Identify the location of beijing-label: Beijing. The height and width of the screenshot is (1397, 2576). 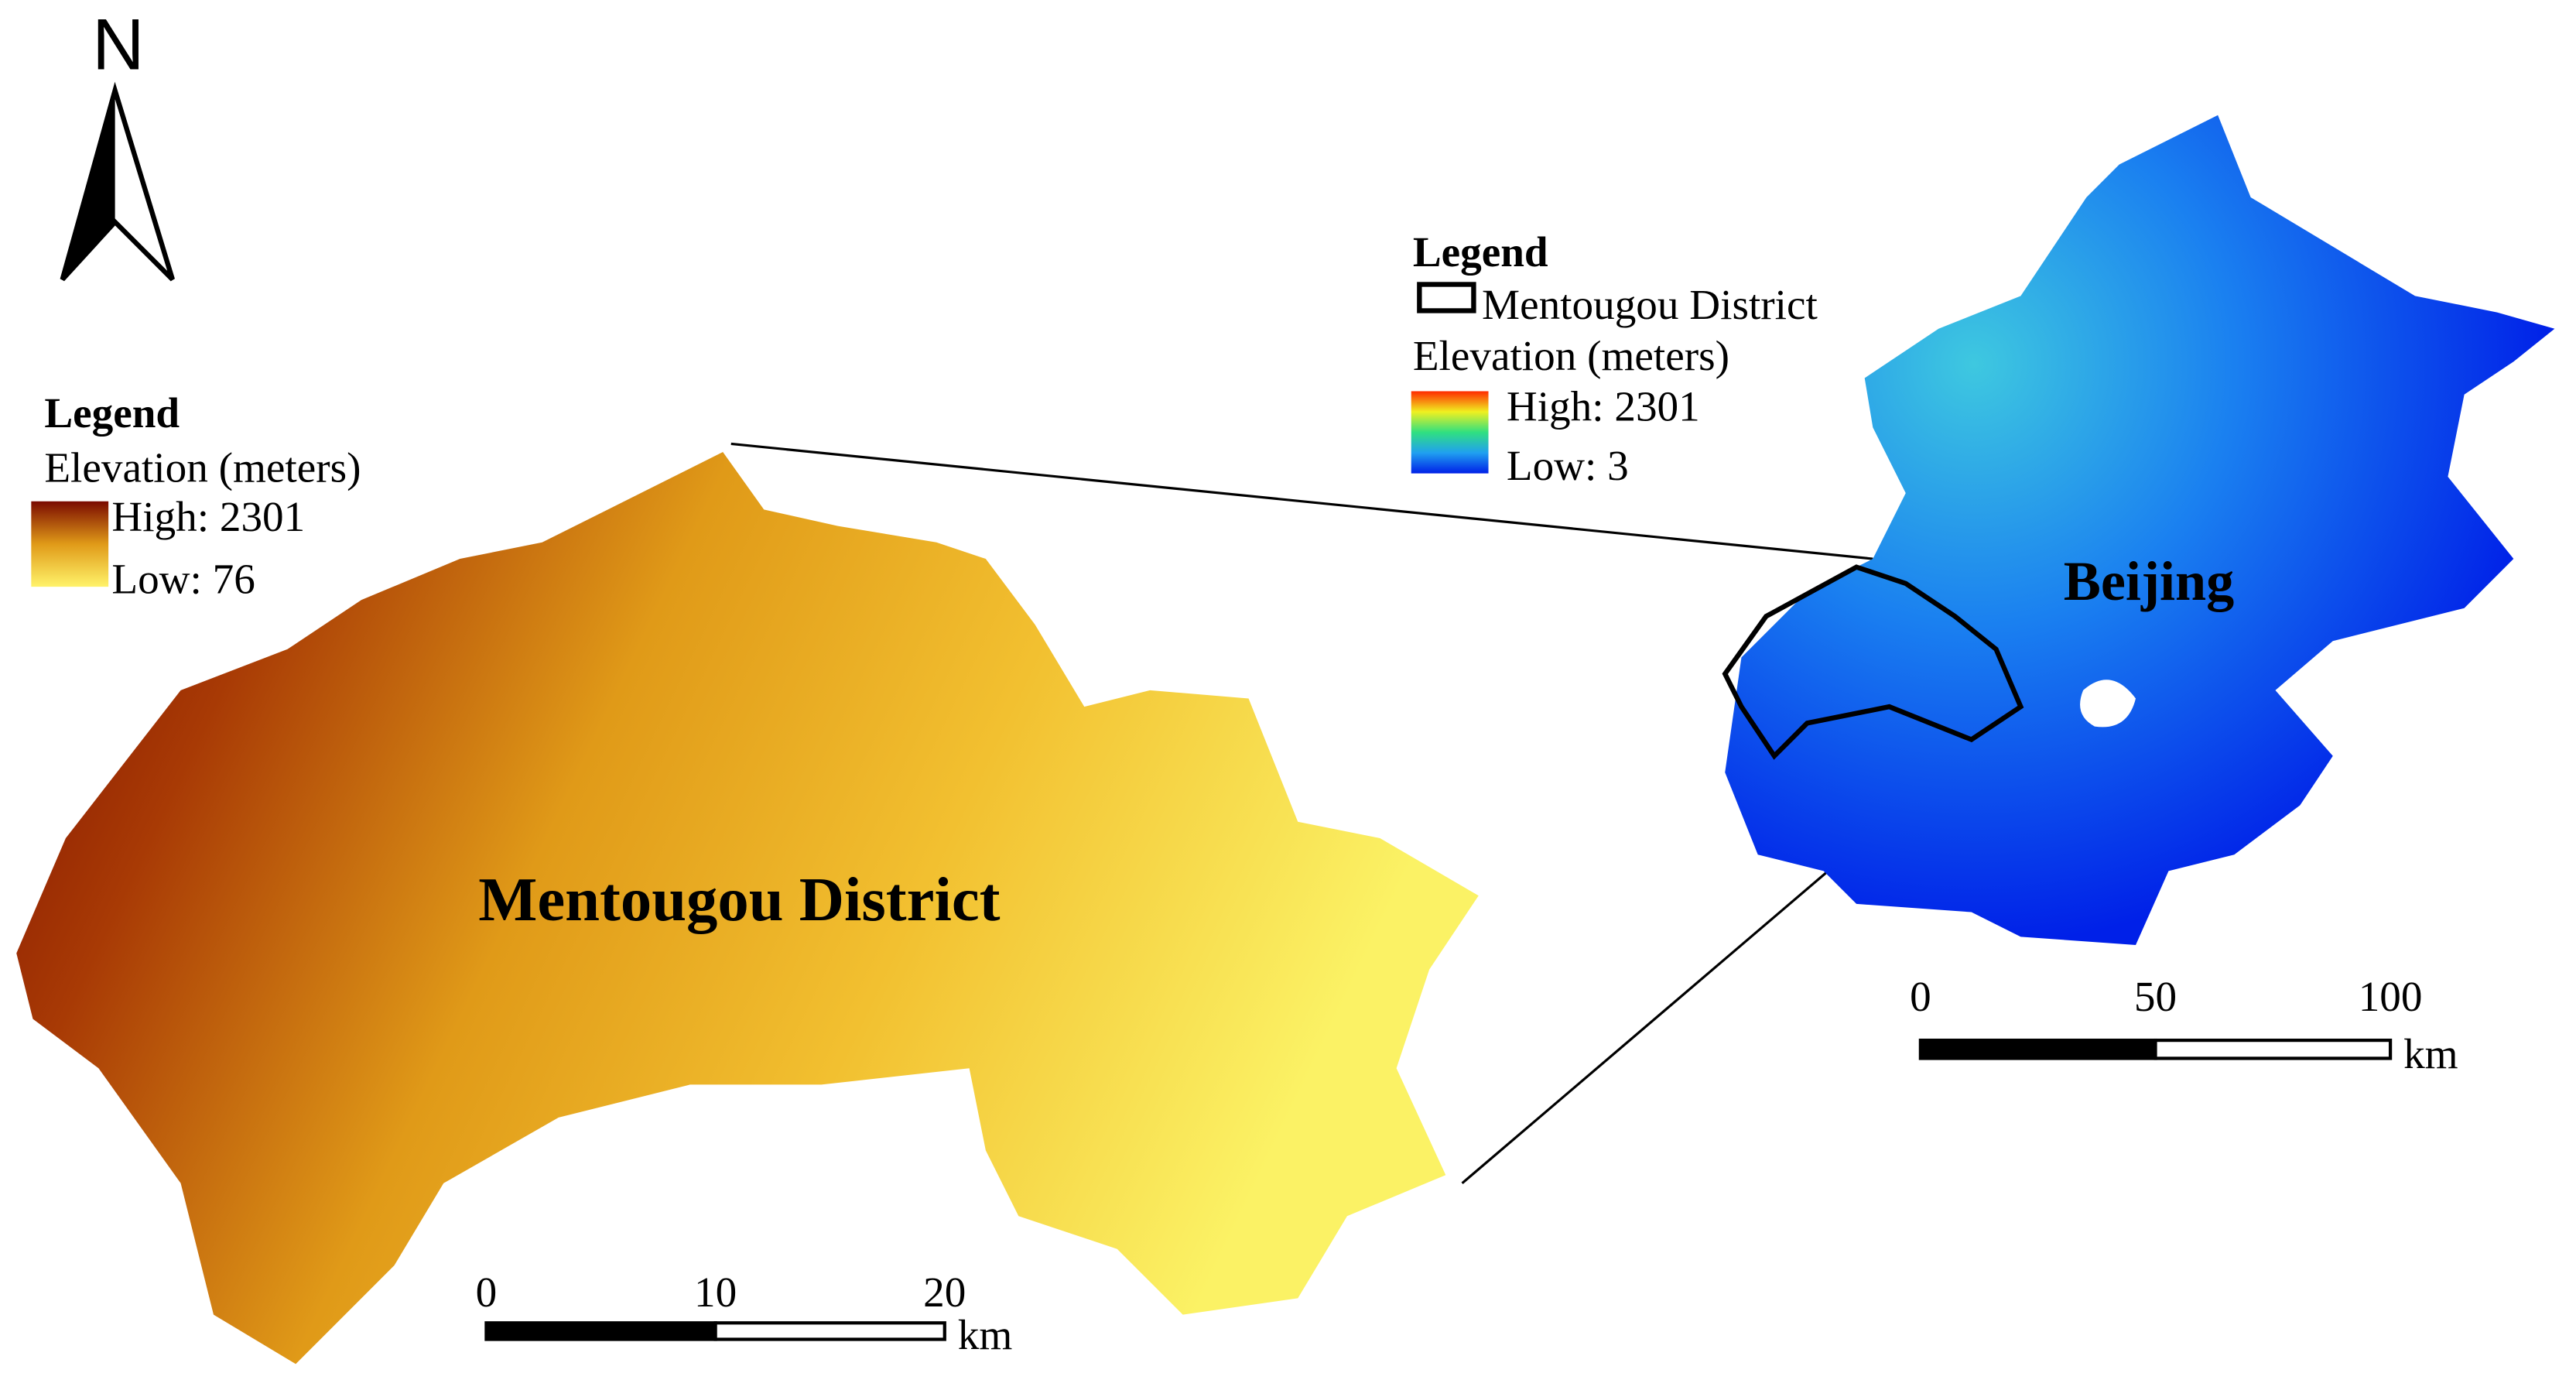
(2150, 581).